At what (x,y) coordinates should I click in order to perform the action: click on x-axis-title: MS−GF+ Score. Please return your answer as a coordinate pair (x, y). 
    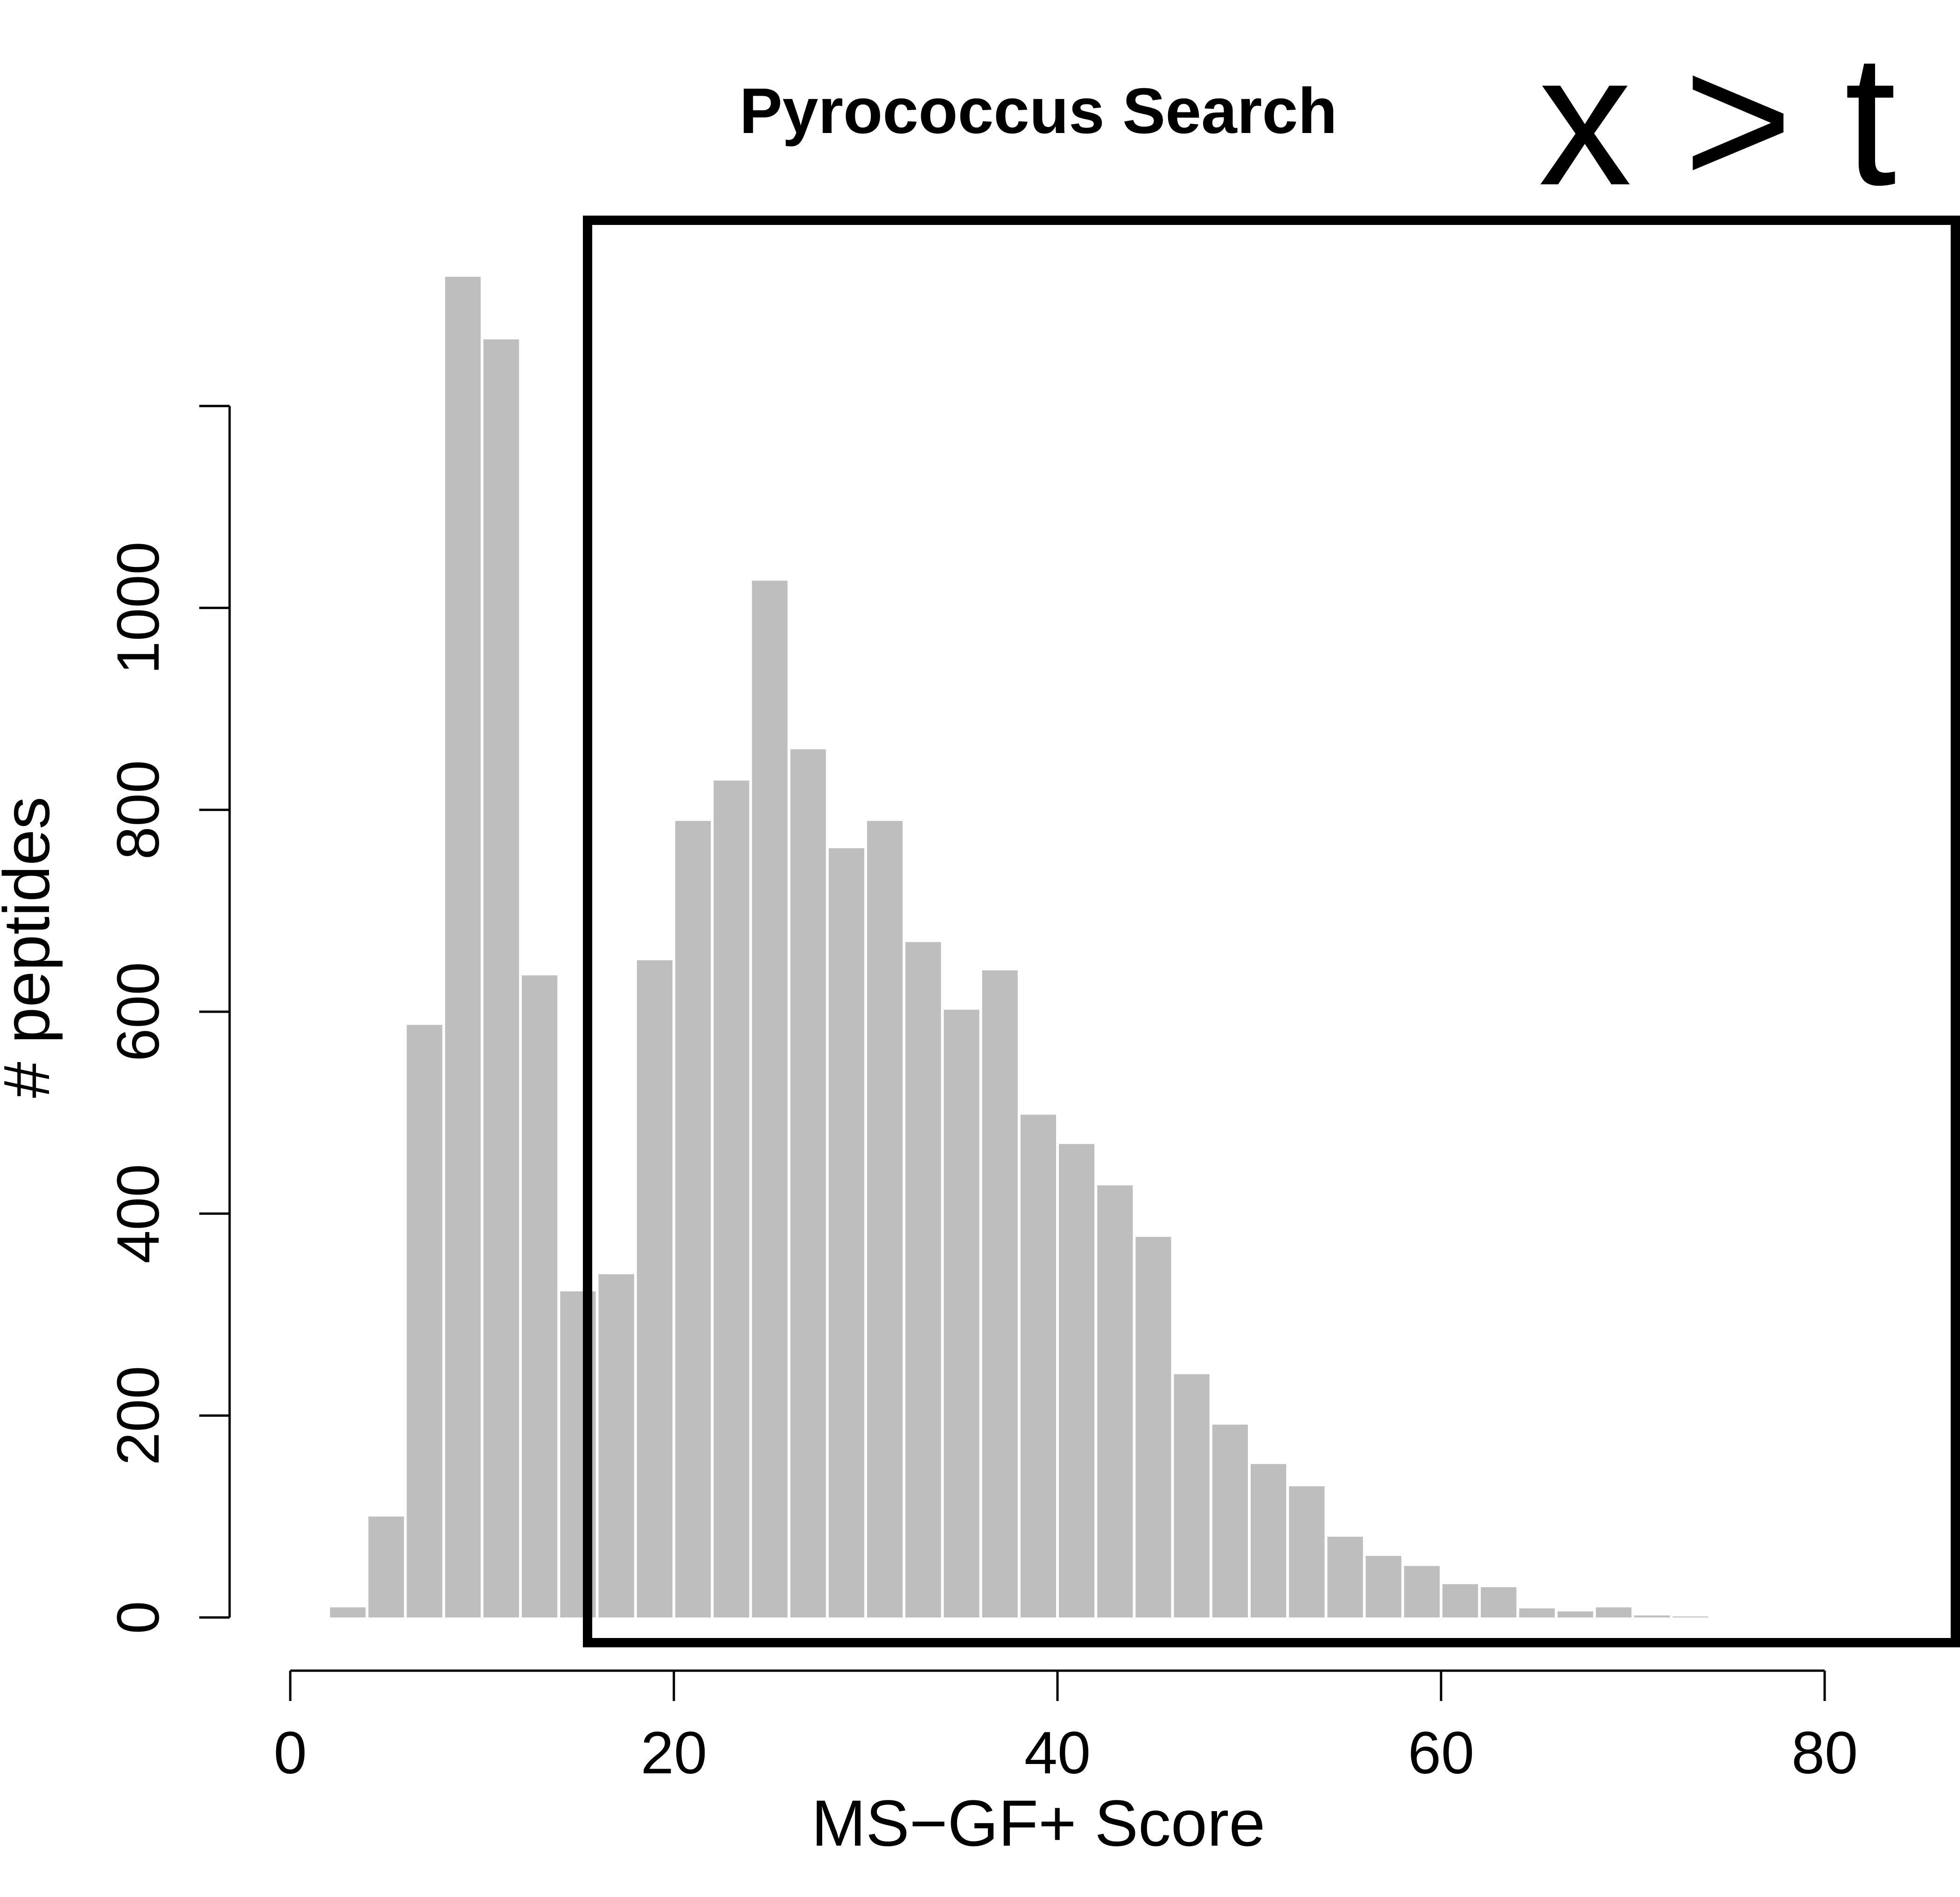
    Looking at the image, I should click on (1039, 1823).